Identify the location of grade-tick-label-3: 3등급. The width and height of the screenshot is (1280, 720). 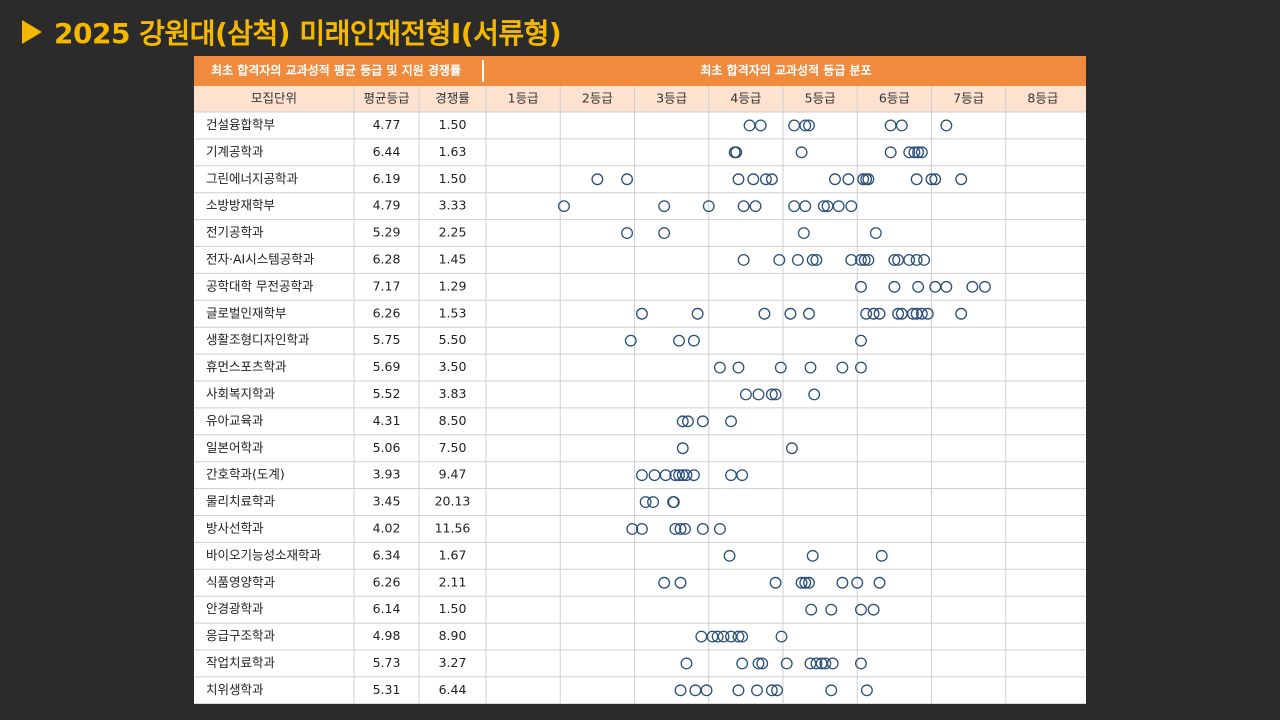
(671, 98).